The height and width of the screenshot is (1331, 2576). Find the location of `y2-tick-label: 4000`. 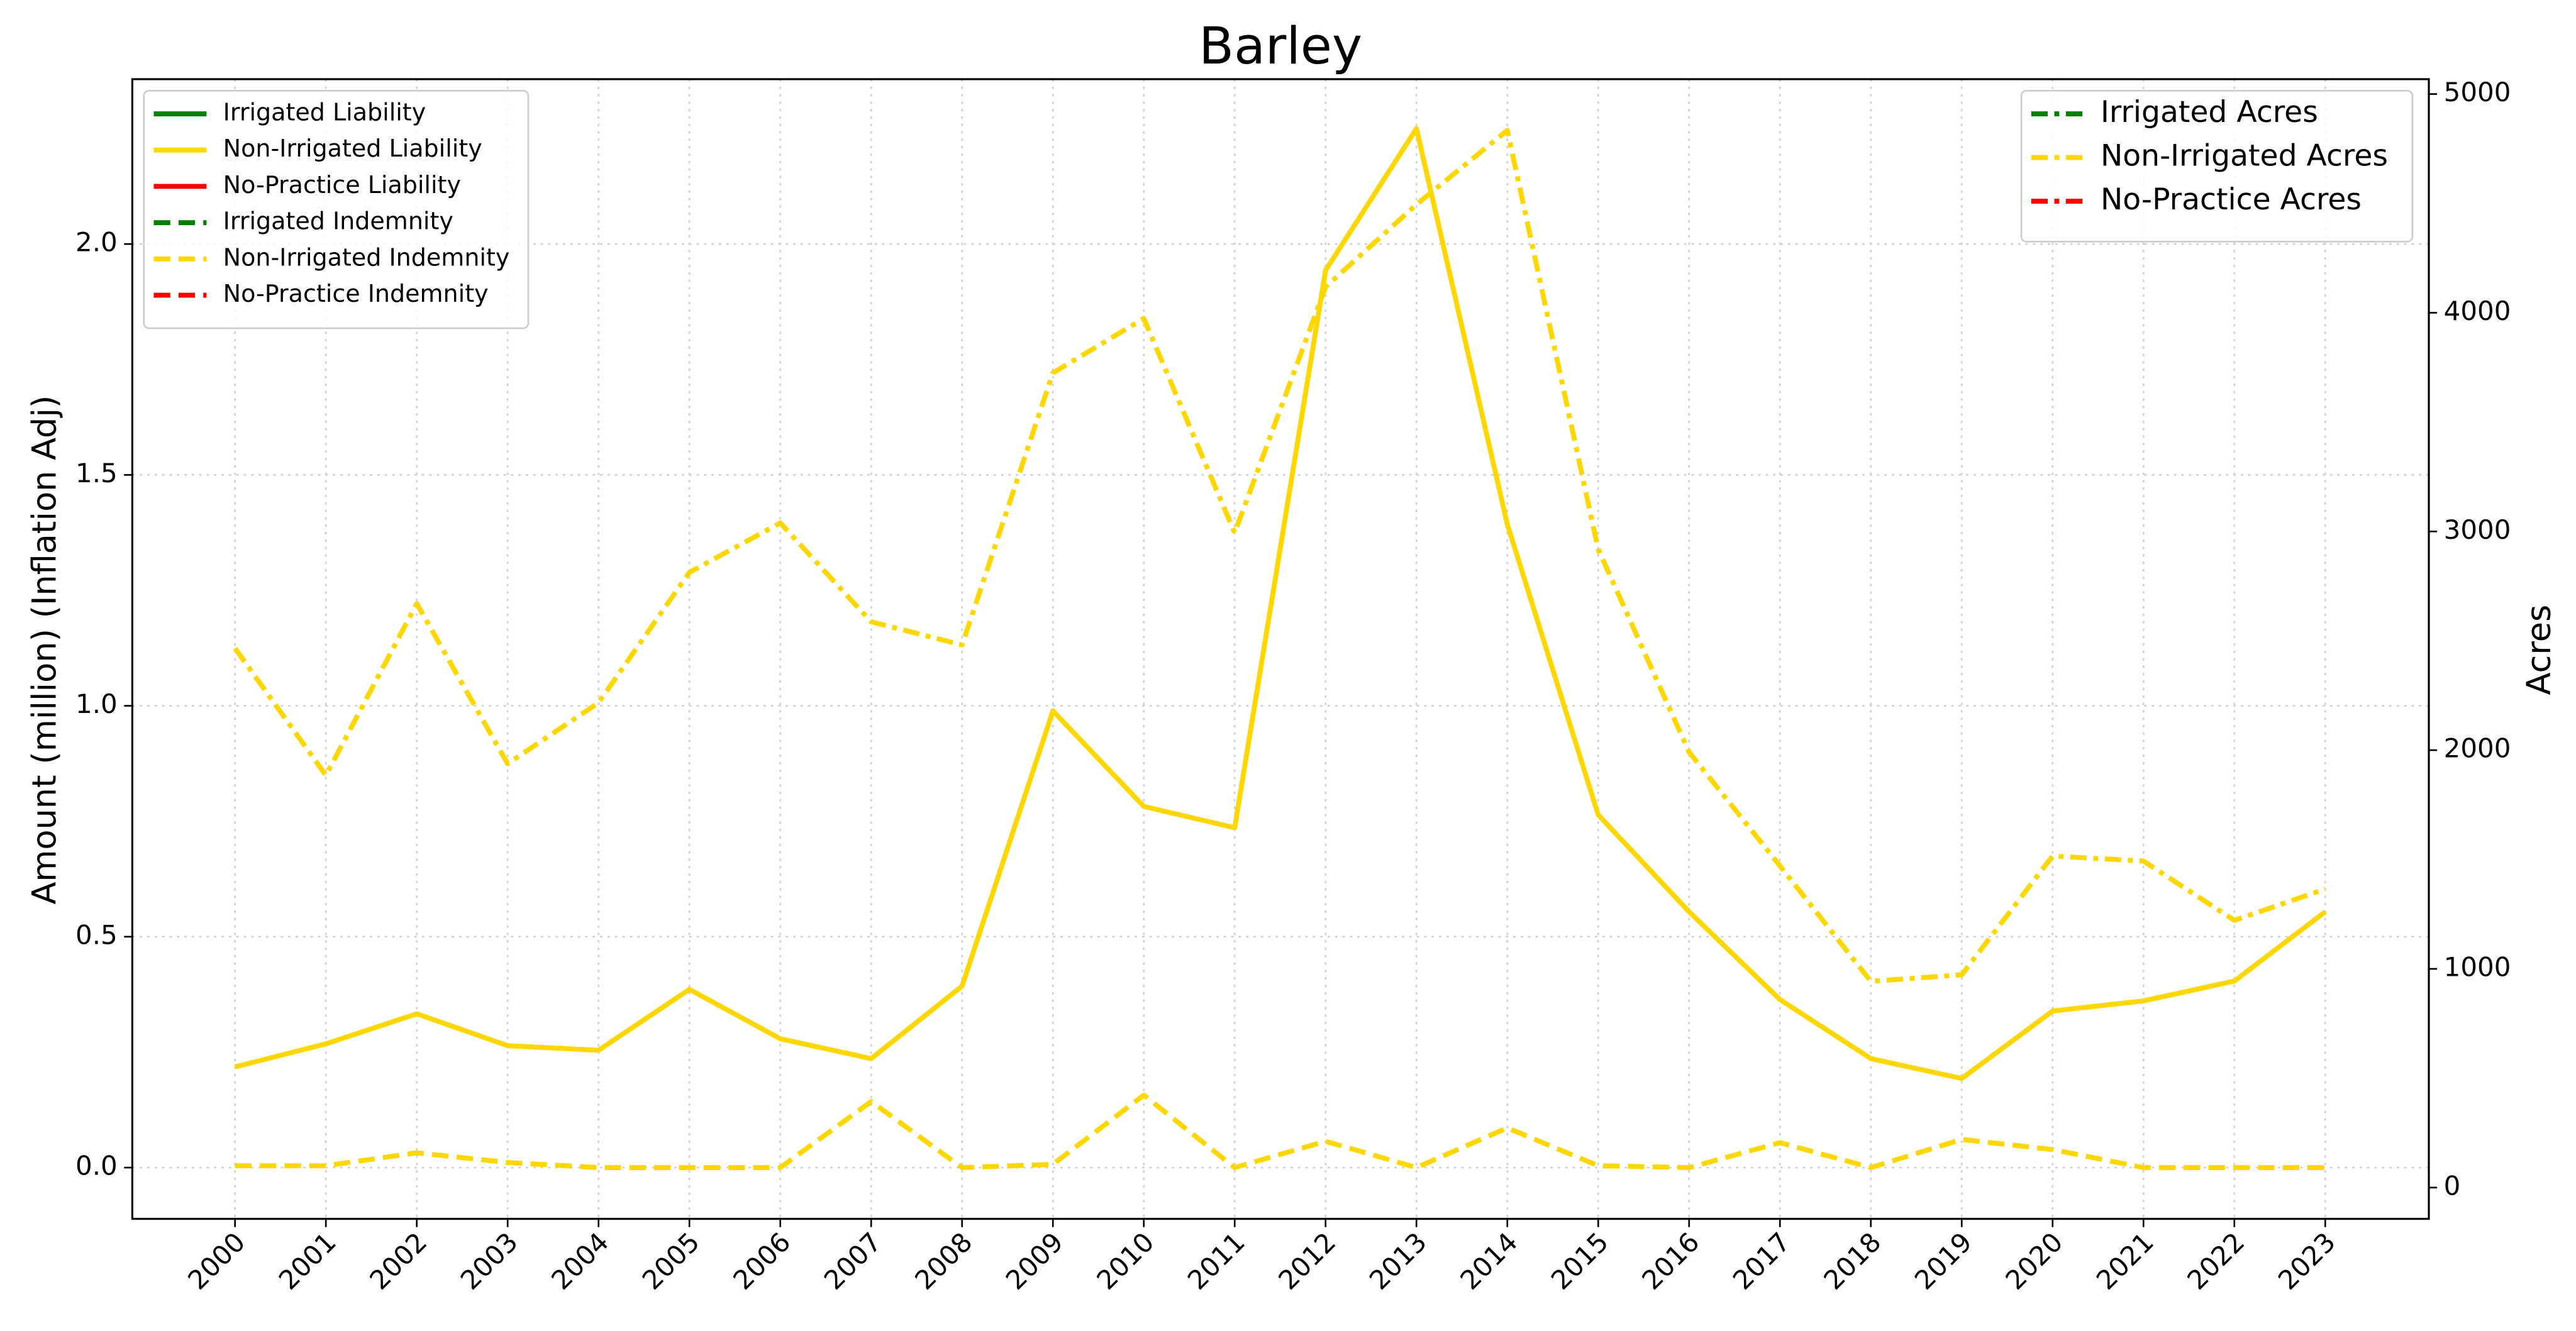

y2-tick-label: 4000 is located at coordinates (2477, 310).